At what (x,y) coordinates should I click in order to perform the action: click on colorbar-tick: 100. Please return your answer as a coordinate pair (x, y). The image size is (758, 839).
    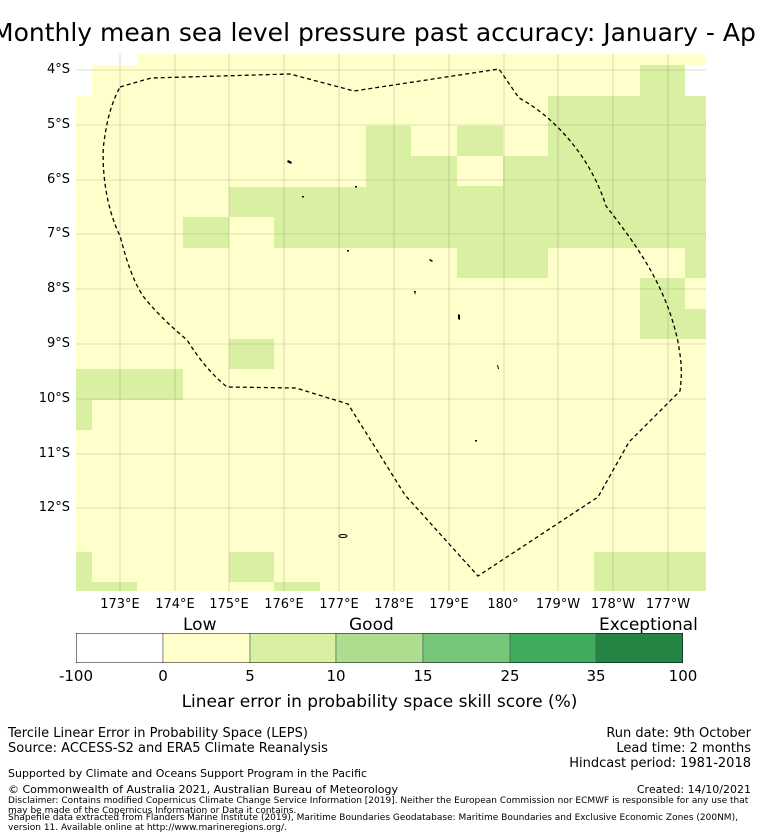
    Looking at the image, I should click on (683, 676).